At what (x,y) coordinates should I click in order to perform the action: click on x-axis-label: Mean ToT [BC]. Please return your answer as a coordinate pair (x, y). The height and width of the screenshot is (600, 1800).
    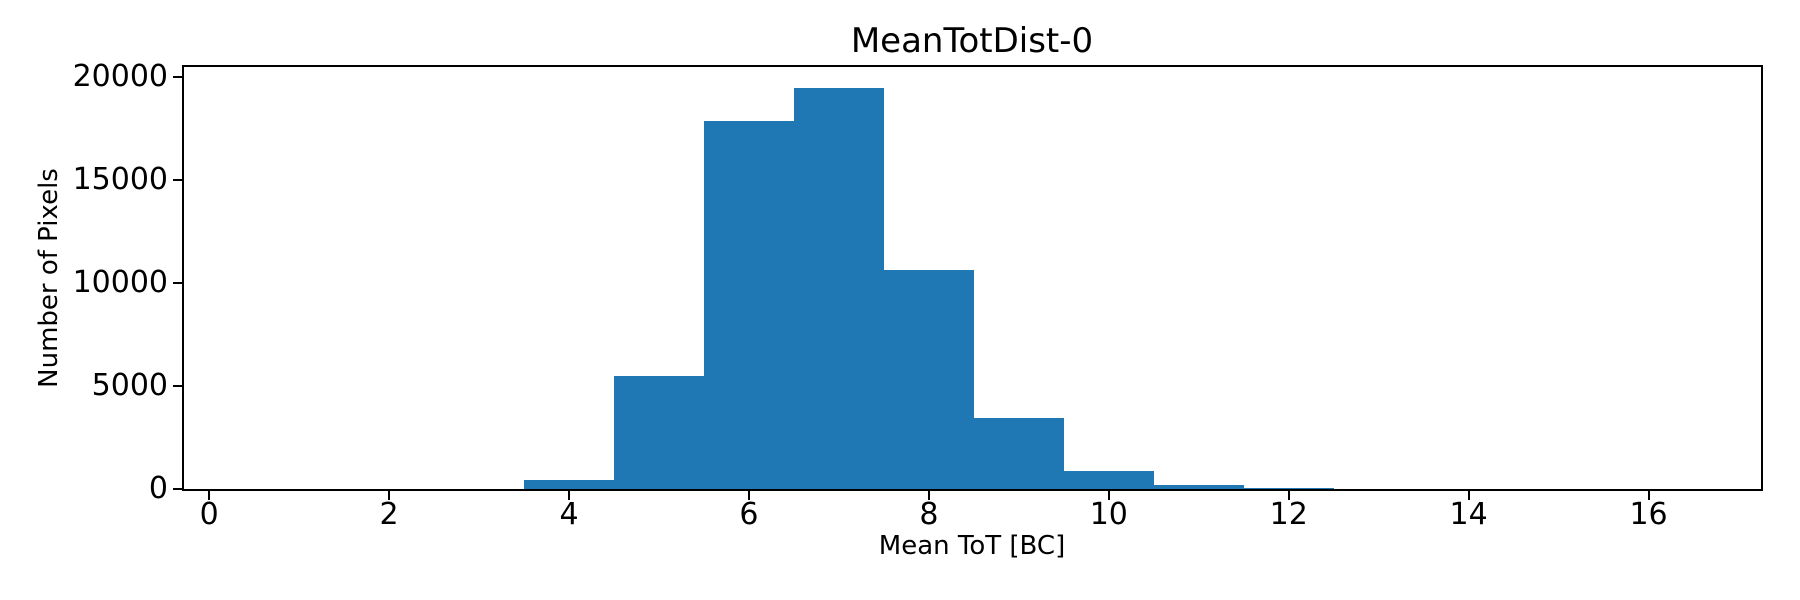
    Looking at the image, I should click on (972, 546).